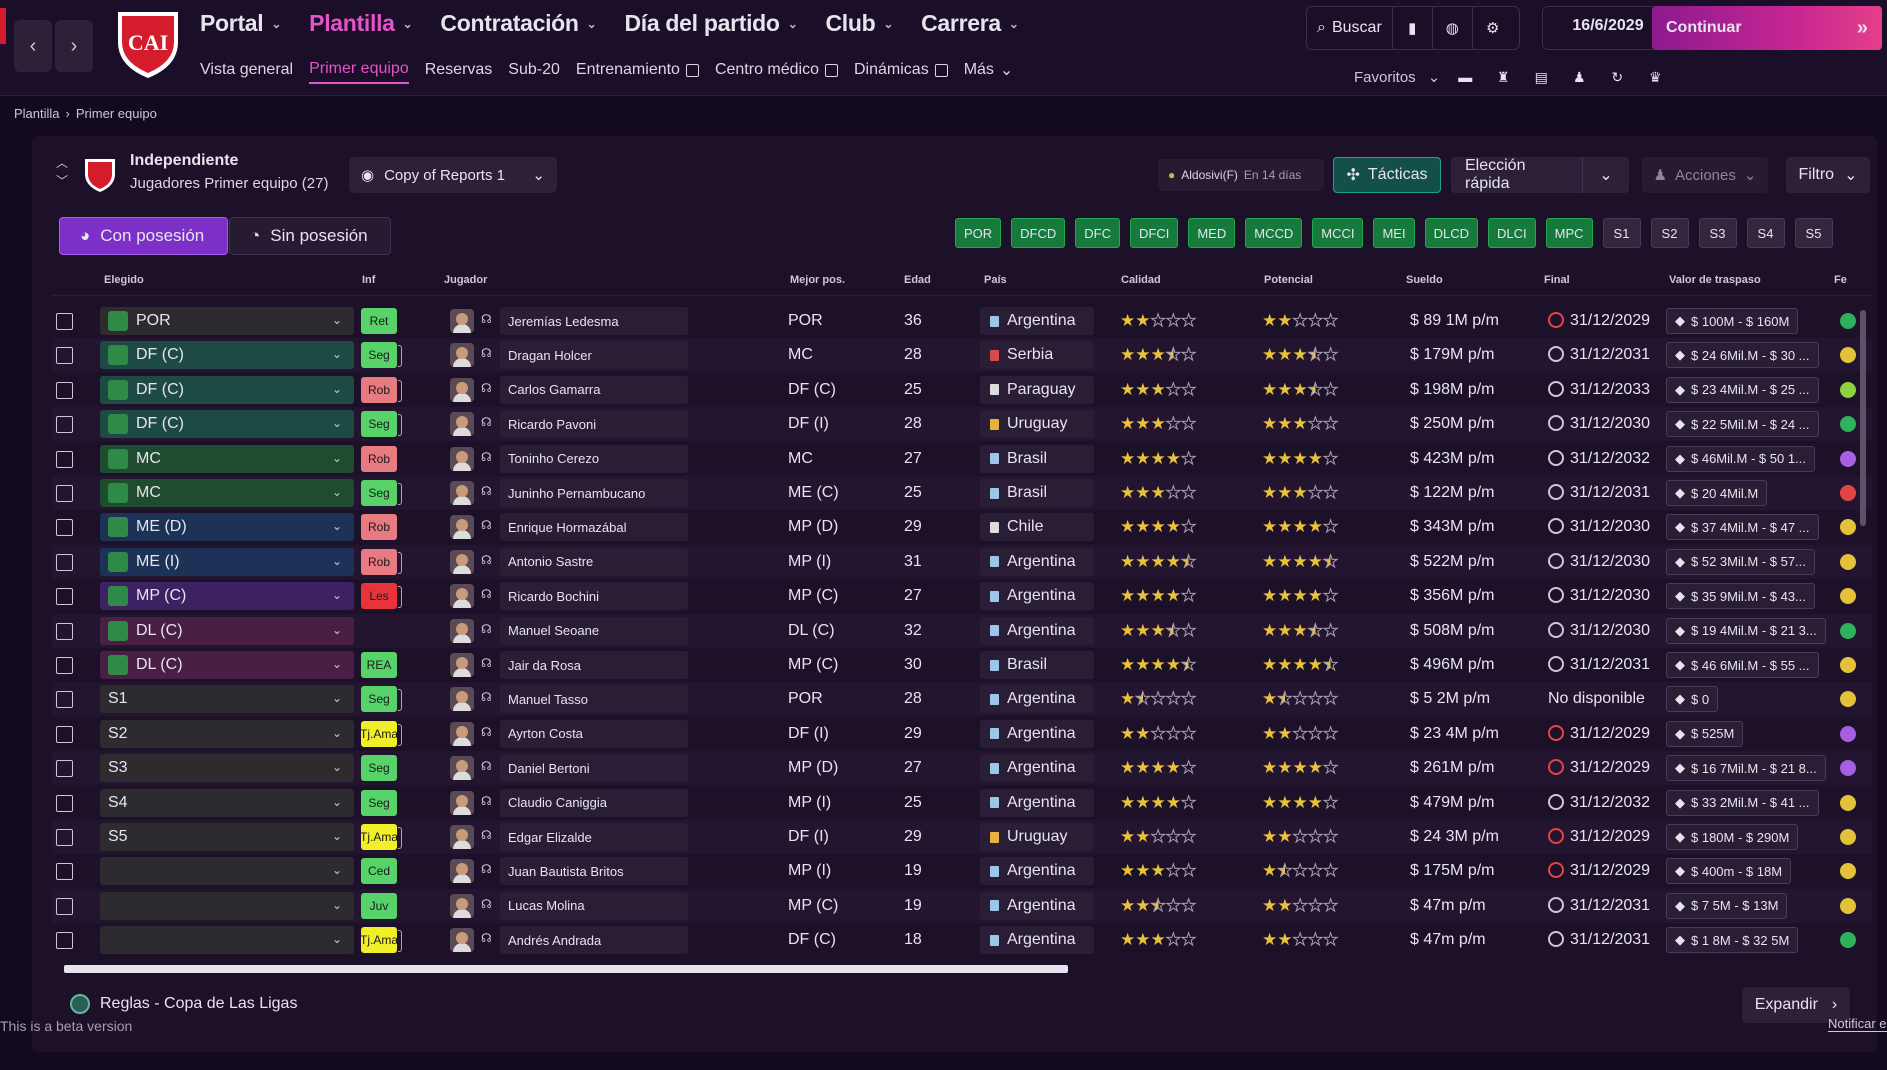  Describe the element at coordinates (310, 236) in the screenshot. I see `without-possession-tab: ◔ Sin posesión` at that location.